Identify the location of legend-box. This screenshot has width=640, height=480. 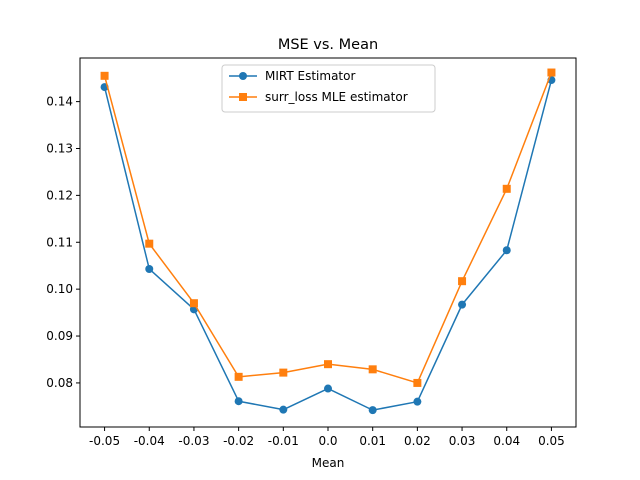
(328, 88).